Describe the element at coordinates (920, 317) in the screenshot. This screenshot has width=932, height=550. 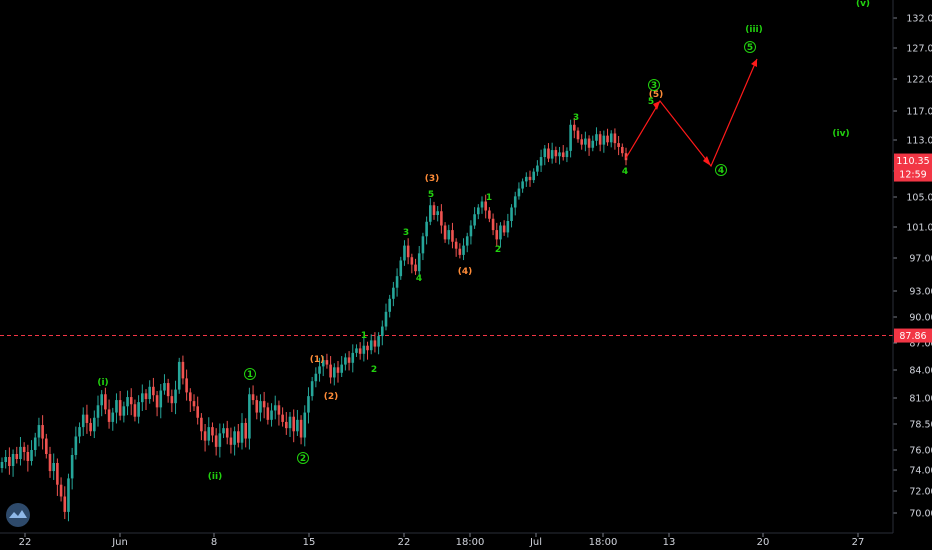
I see `price-tick-label: 90.00` at that location.